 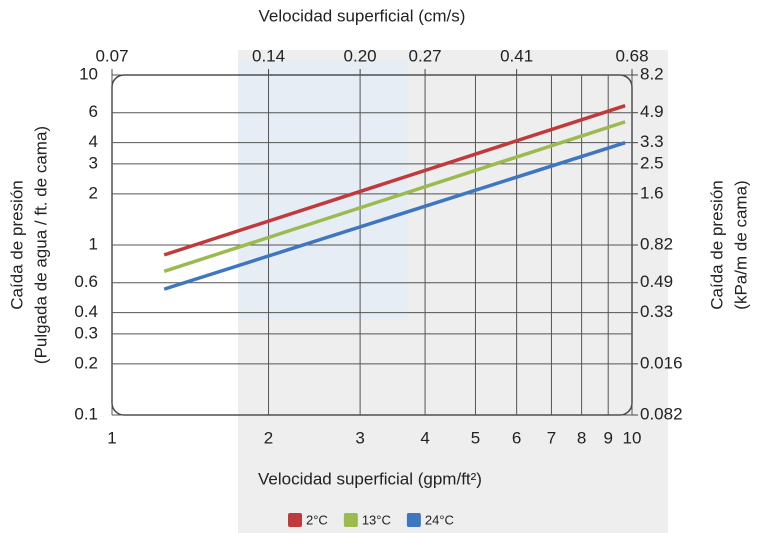 I want to click on y2-tick-label: 2.5, so click(x=652, y=162).